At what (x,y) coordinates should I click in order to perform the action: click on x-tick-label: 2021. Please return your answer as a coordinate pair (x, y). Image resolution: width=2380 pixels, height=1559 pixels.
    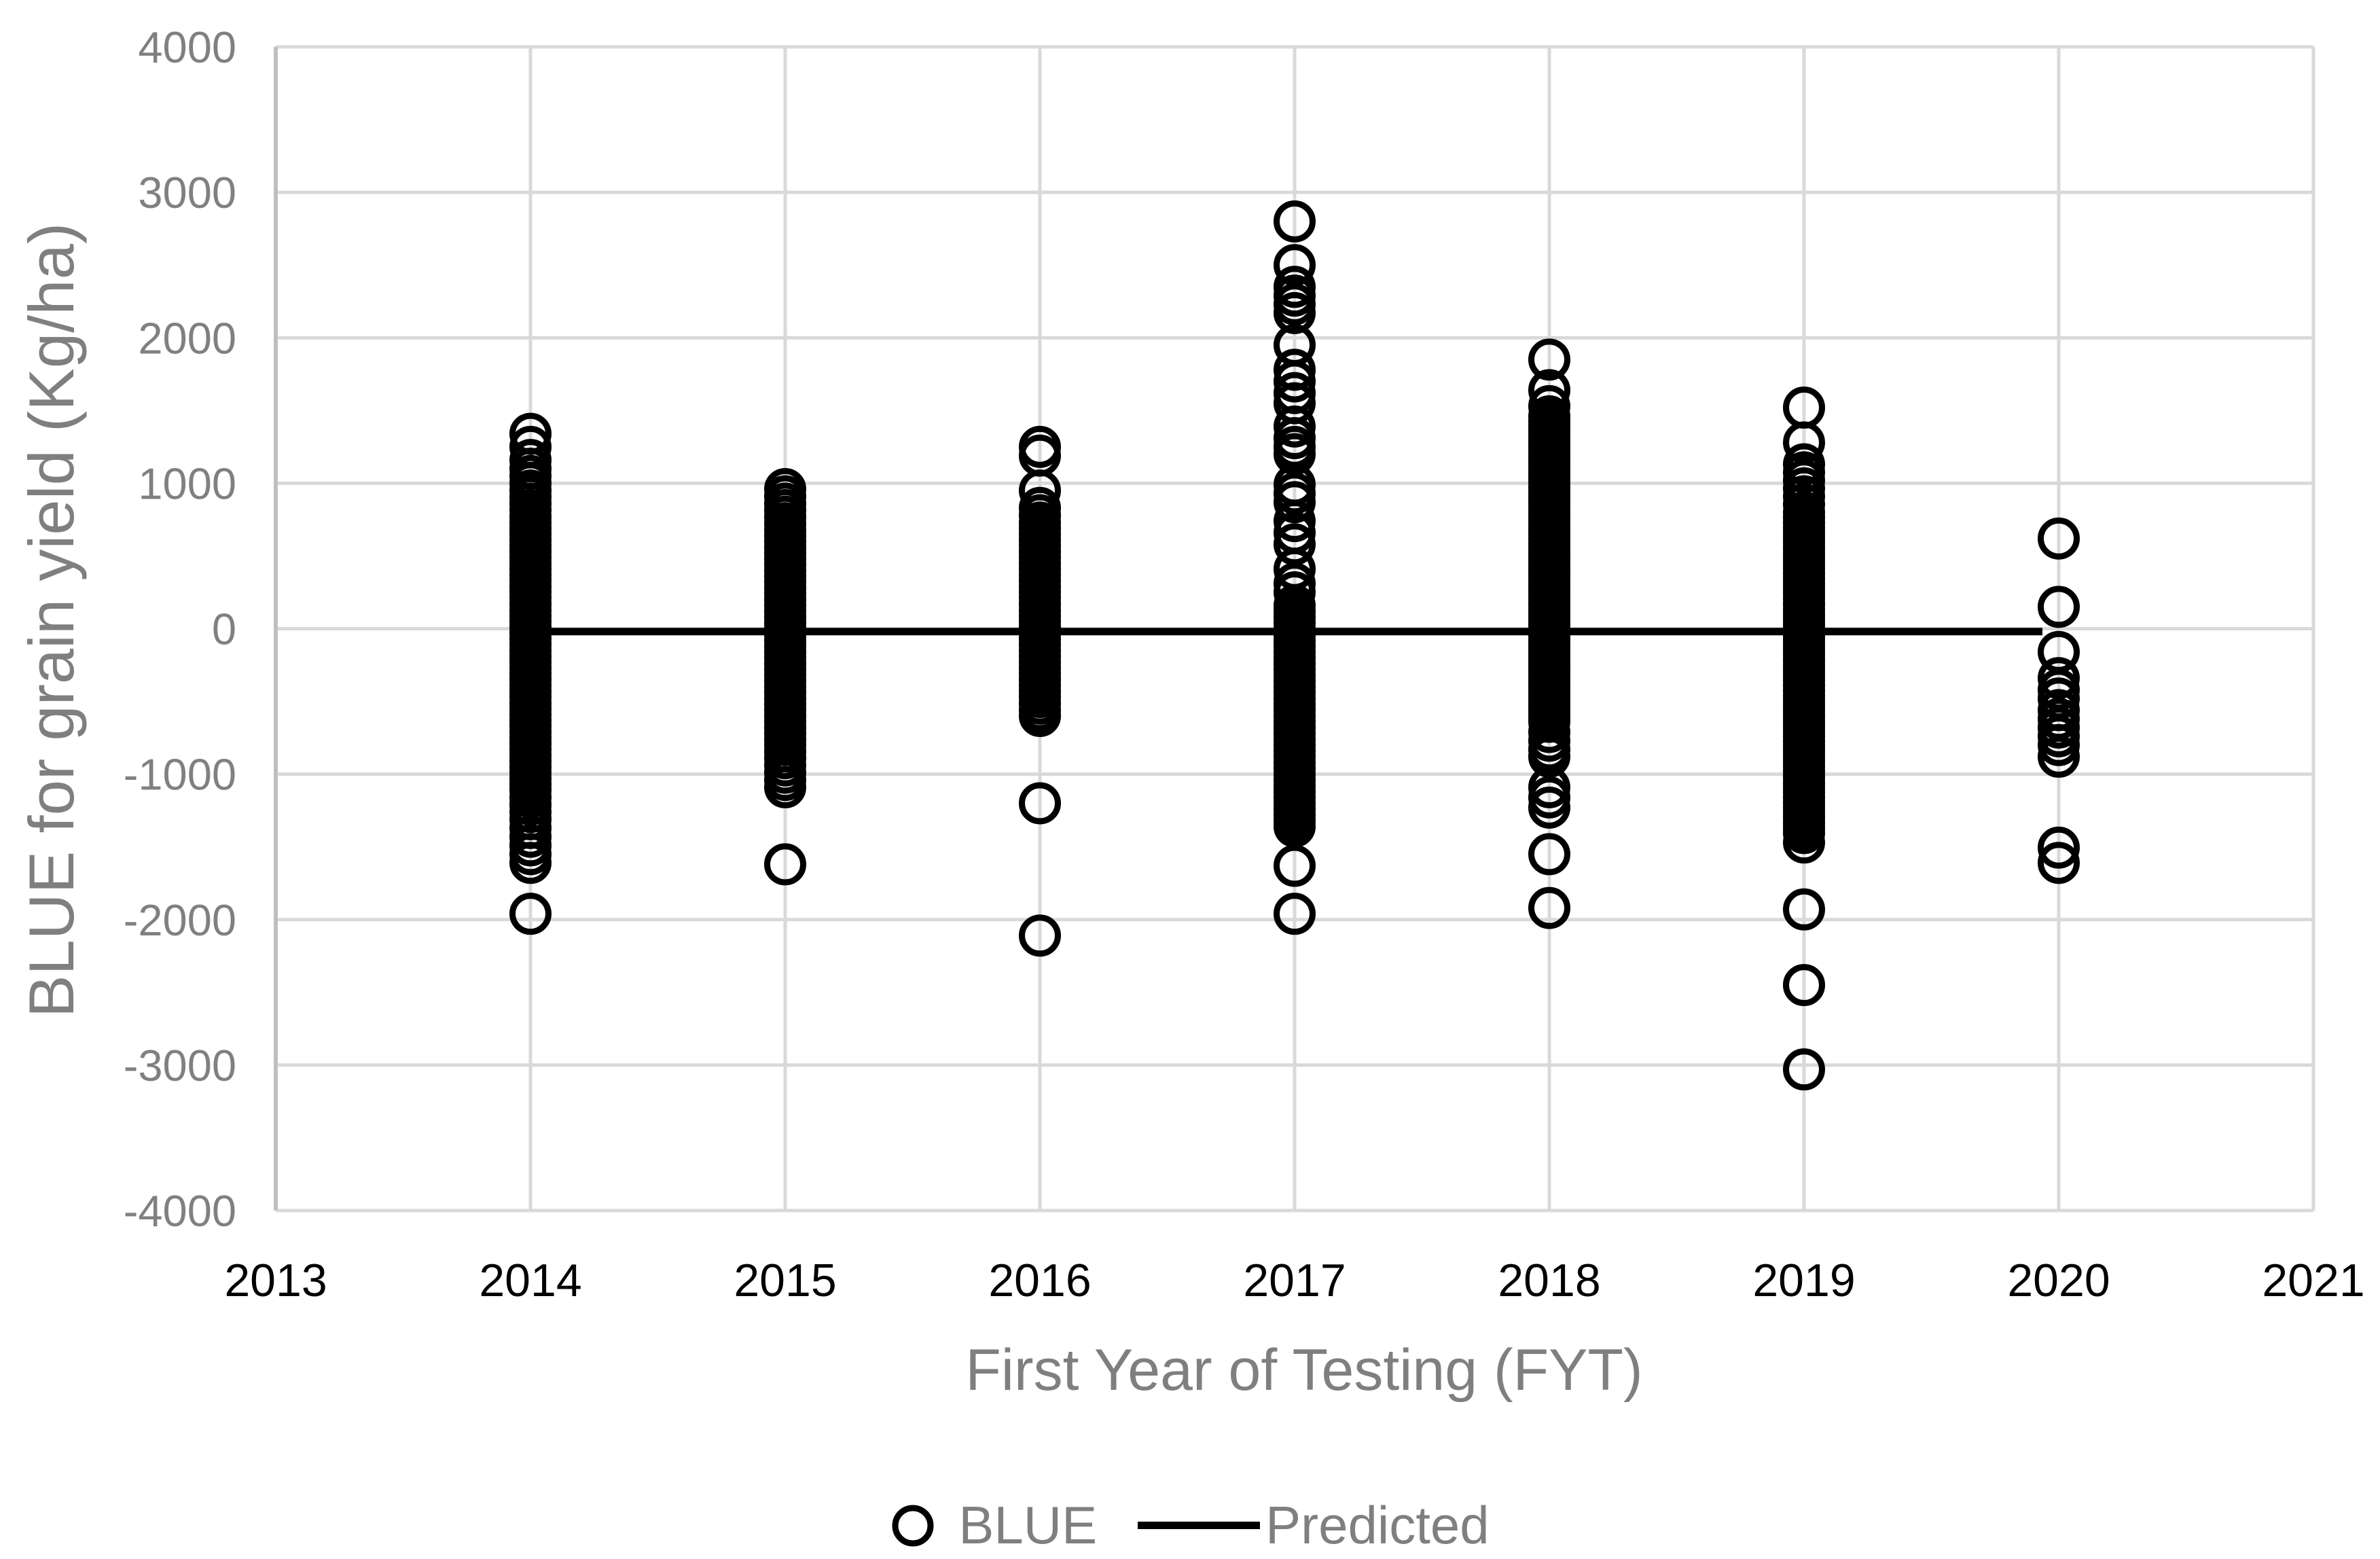
    Looking at the image, I should click on (2313, 1280).